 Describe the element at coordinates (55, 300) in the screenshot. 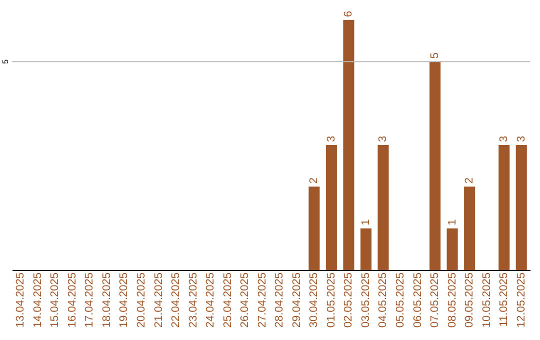

I see `x-tick-label: 15.04.2025` at that location.